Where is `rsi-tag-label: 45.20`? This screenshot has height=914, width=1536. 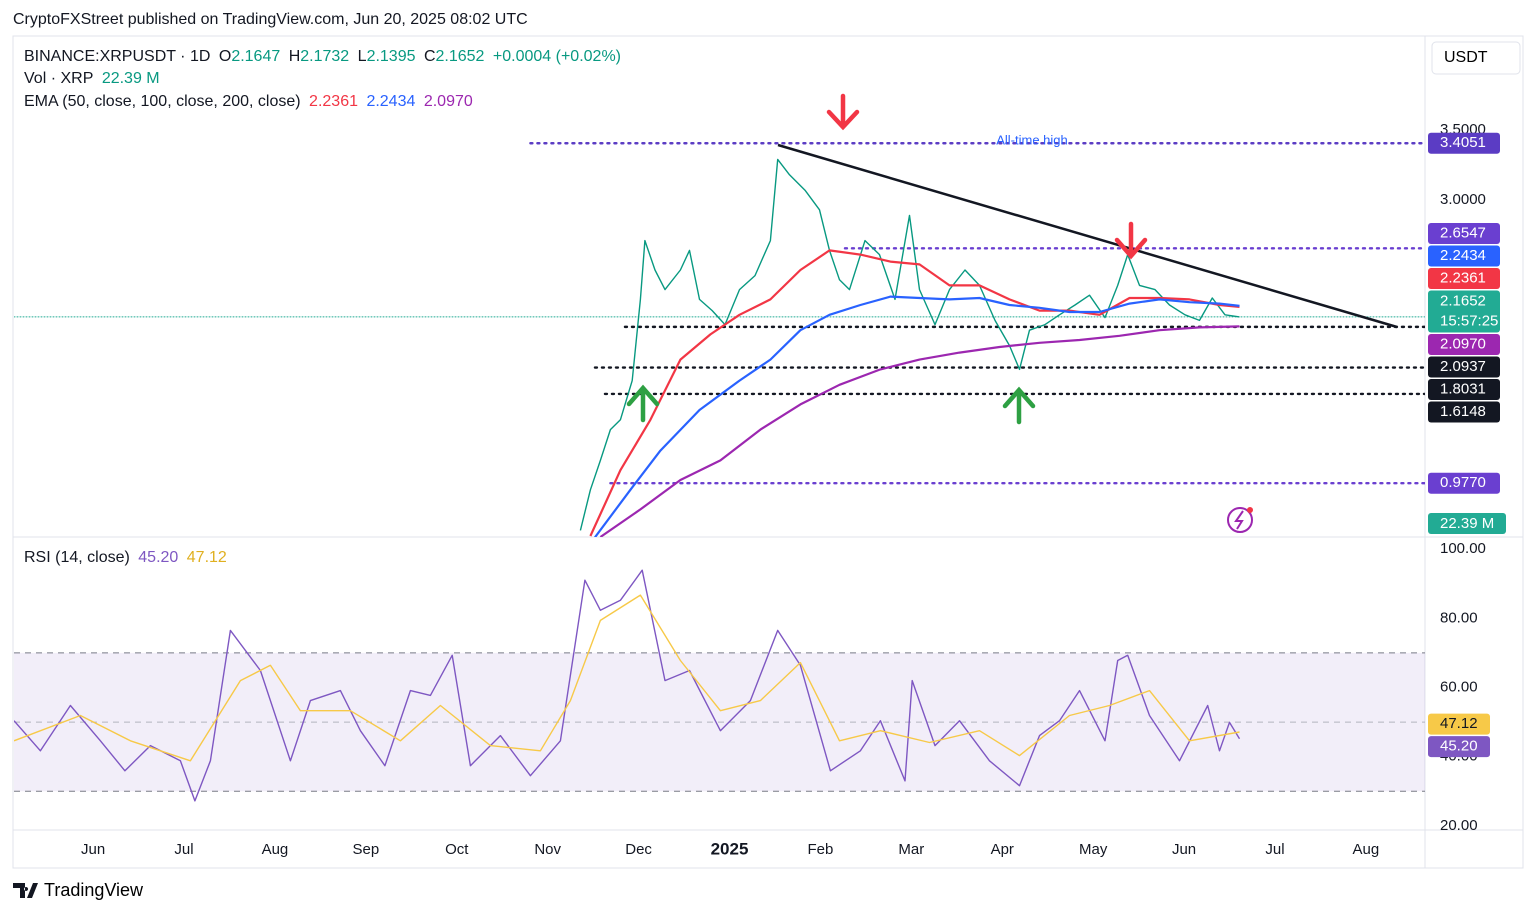 rsi-tag-label: 45.20 is located at coordinates (1459, 746).